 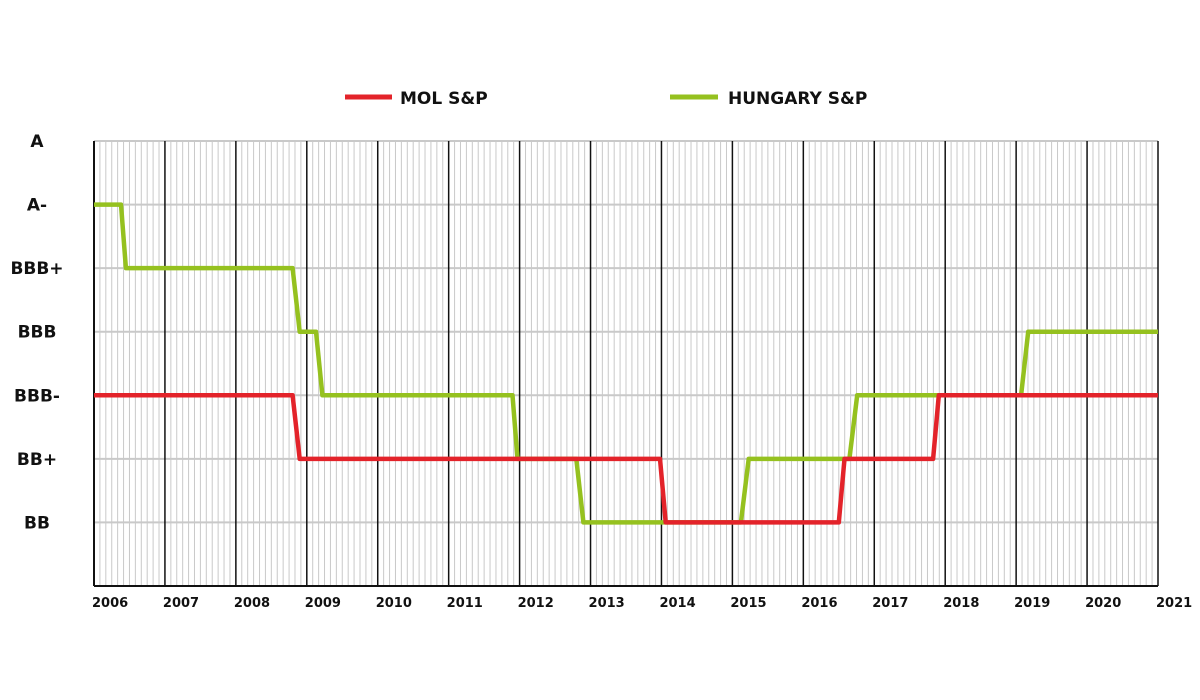 I want to click on x-tick-label: 2008, so click(x=252, y=603).